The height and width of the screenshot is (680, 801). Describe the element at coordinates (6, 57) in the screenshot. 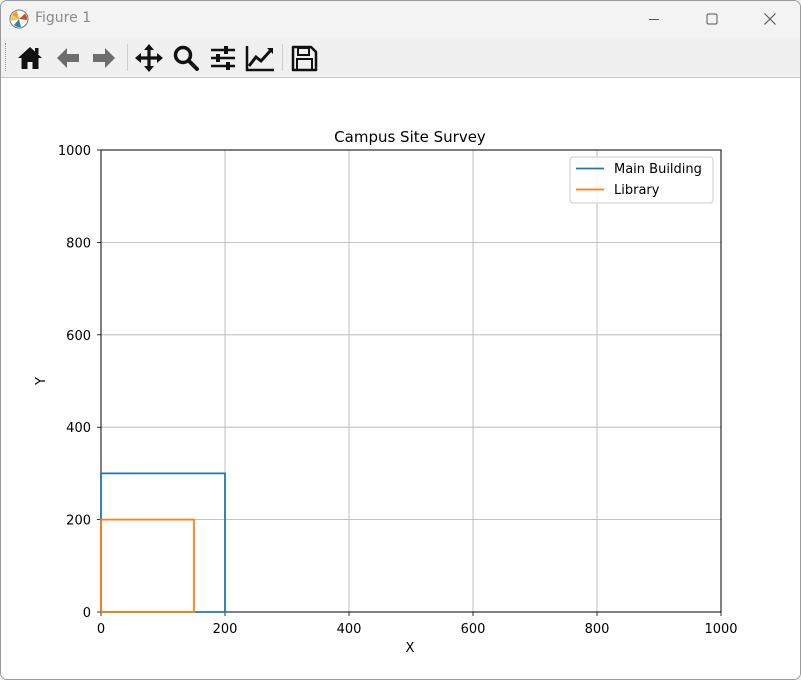

I see `toolbar-grip` at that location.